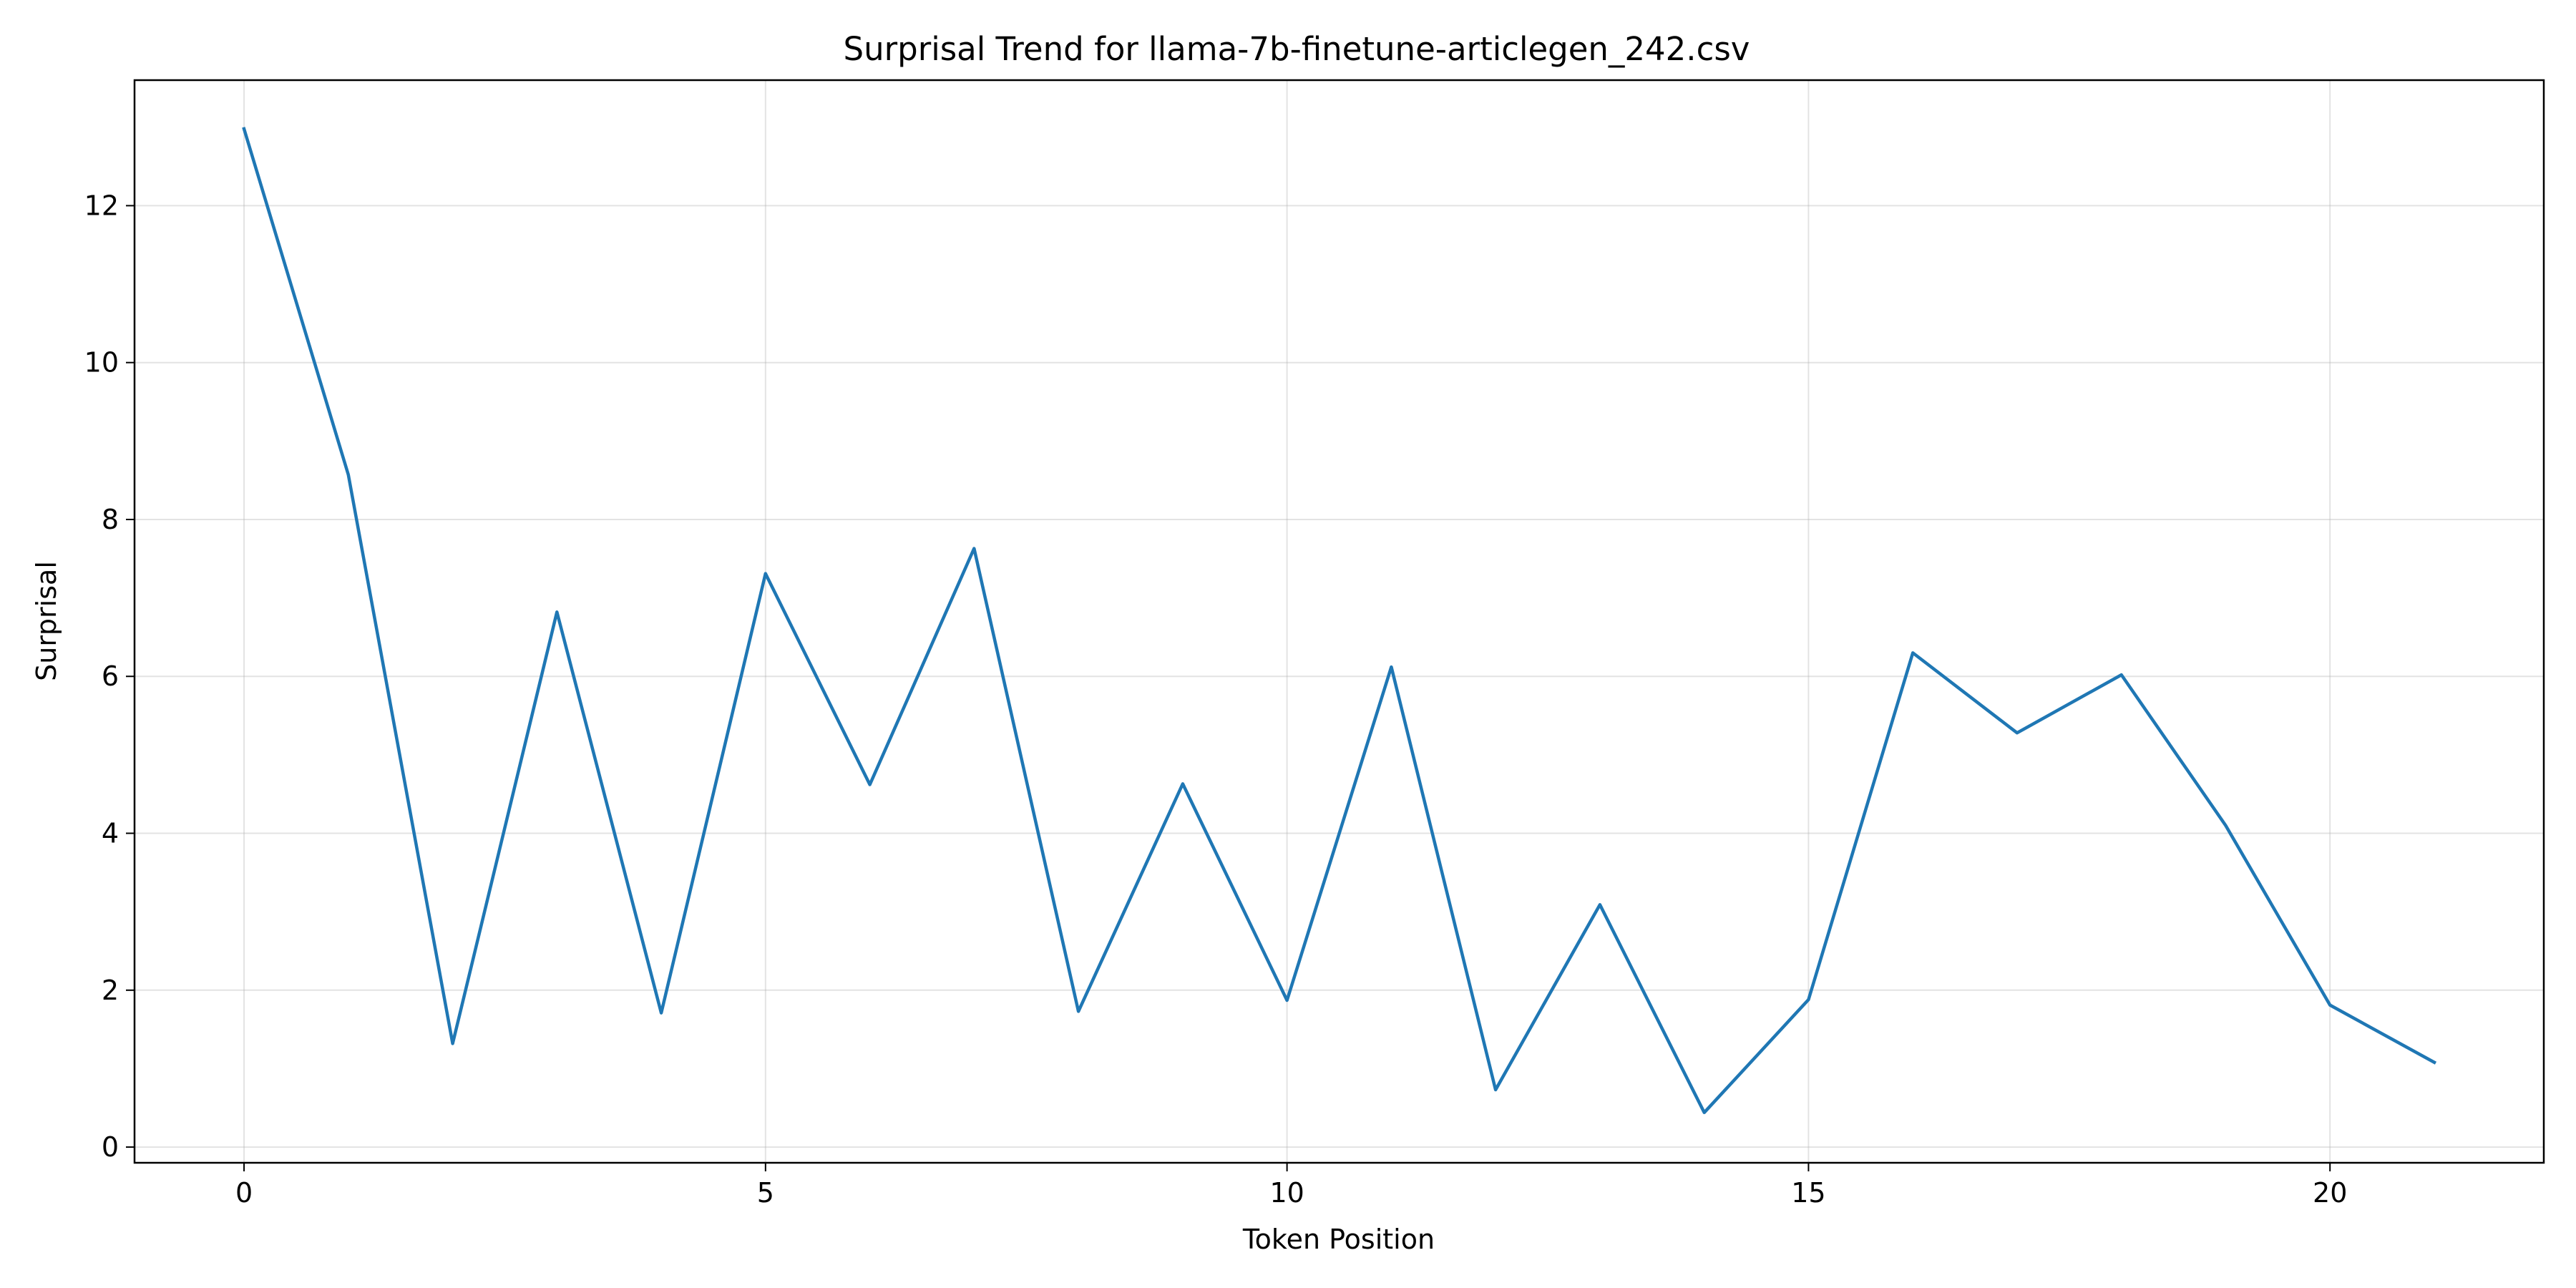  I want to click on y-tick-label: 8, so click(110, 519).